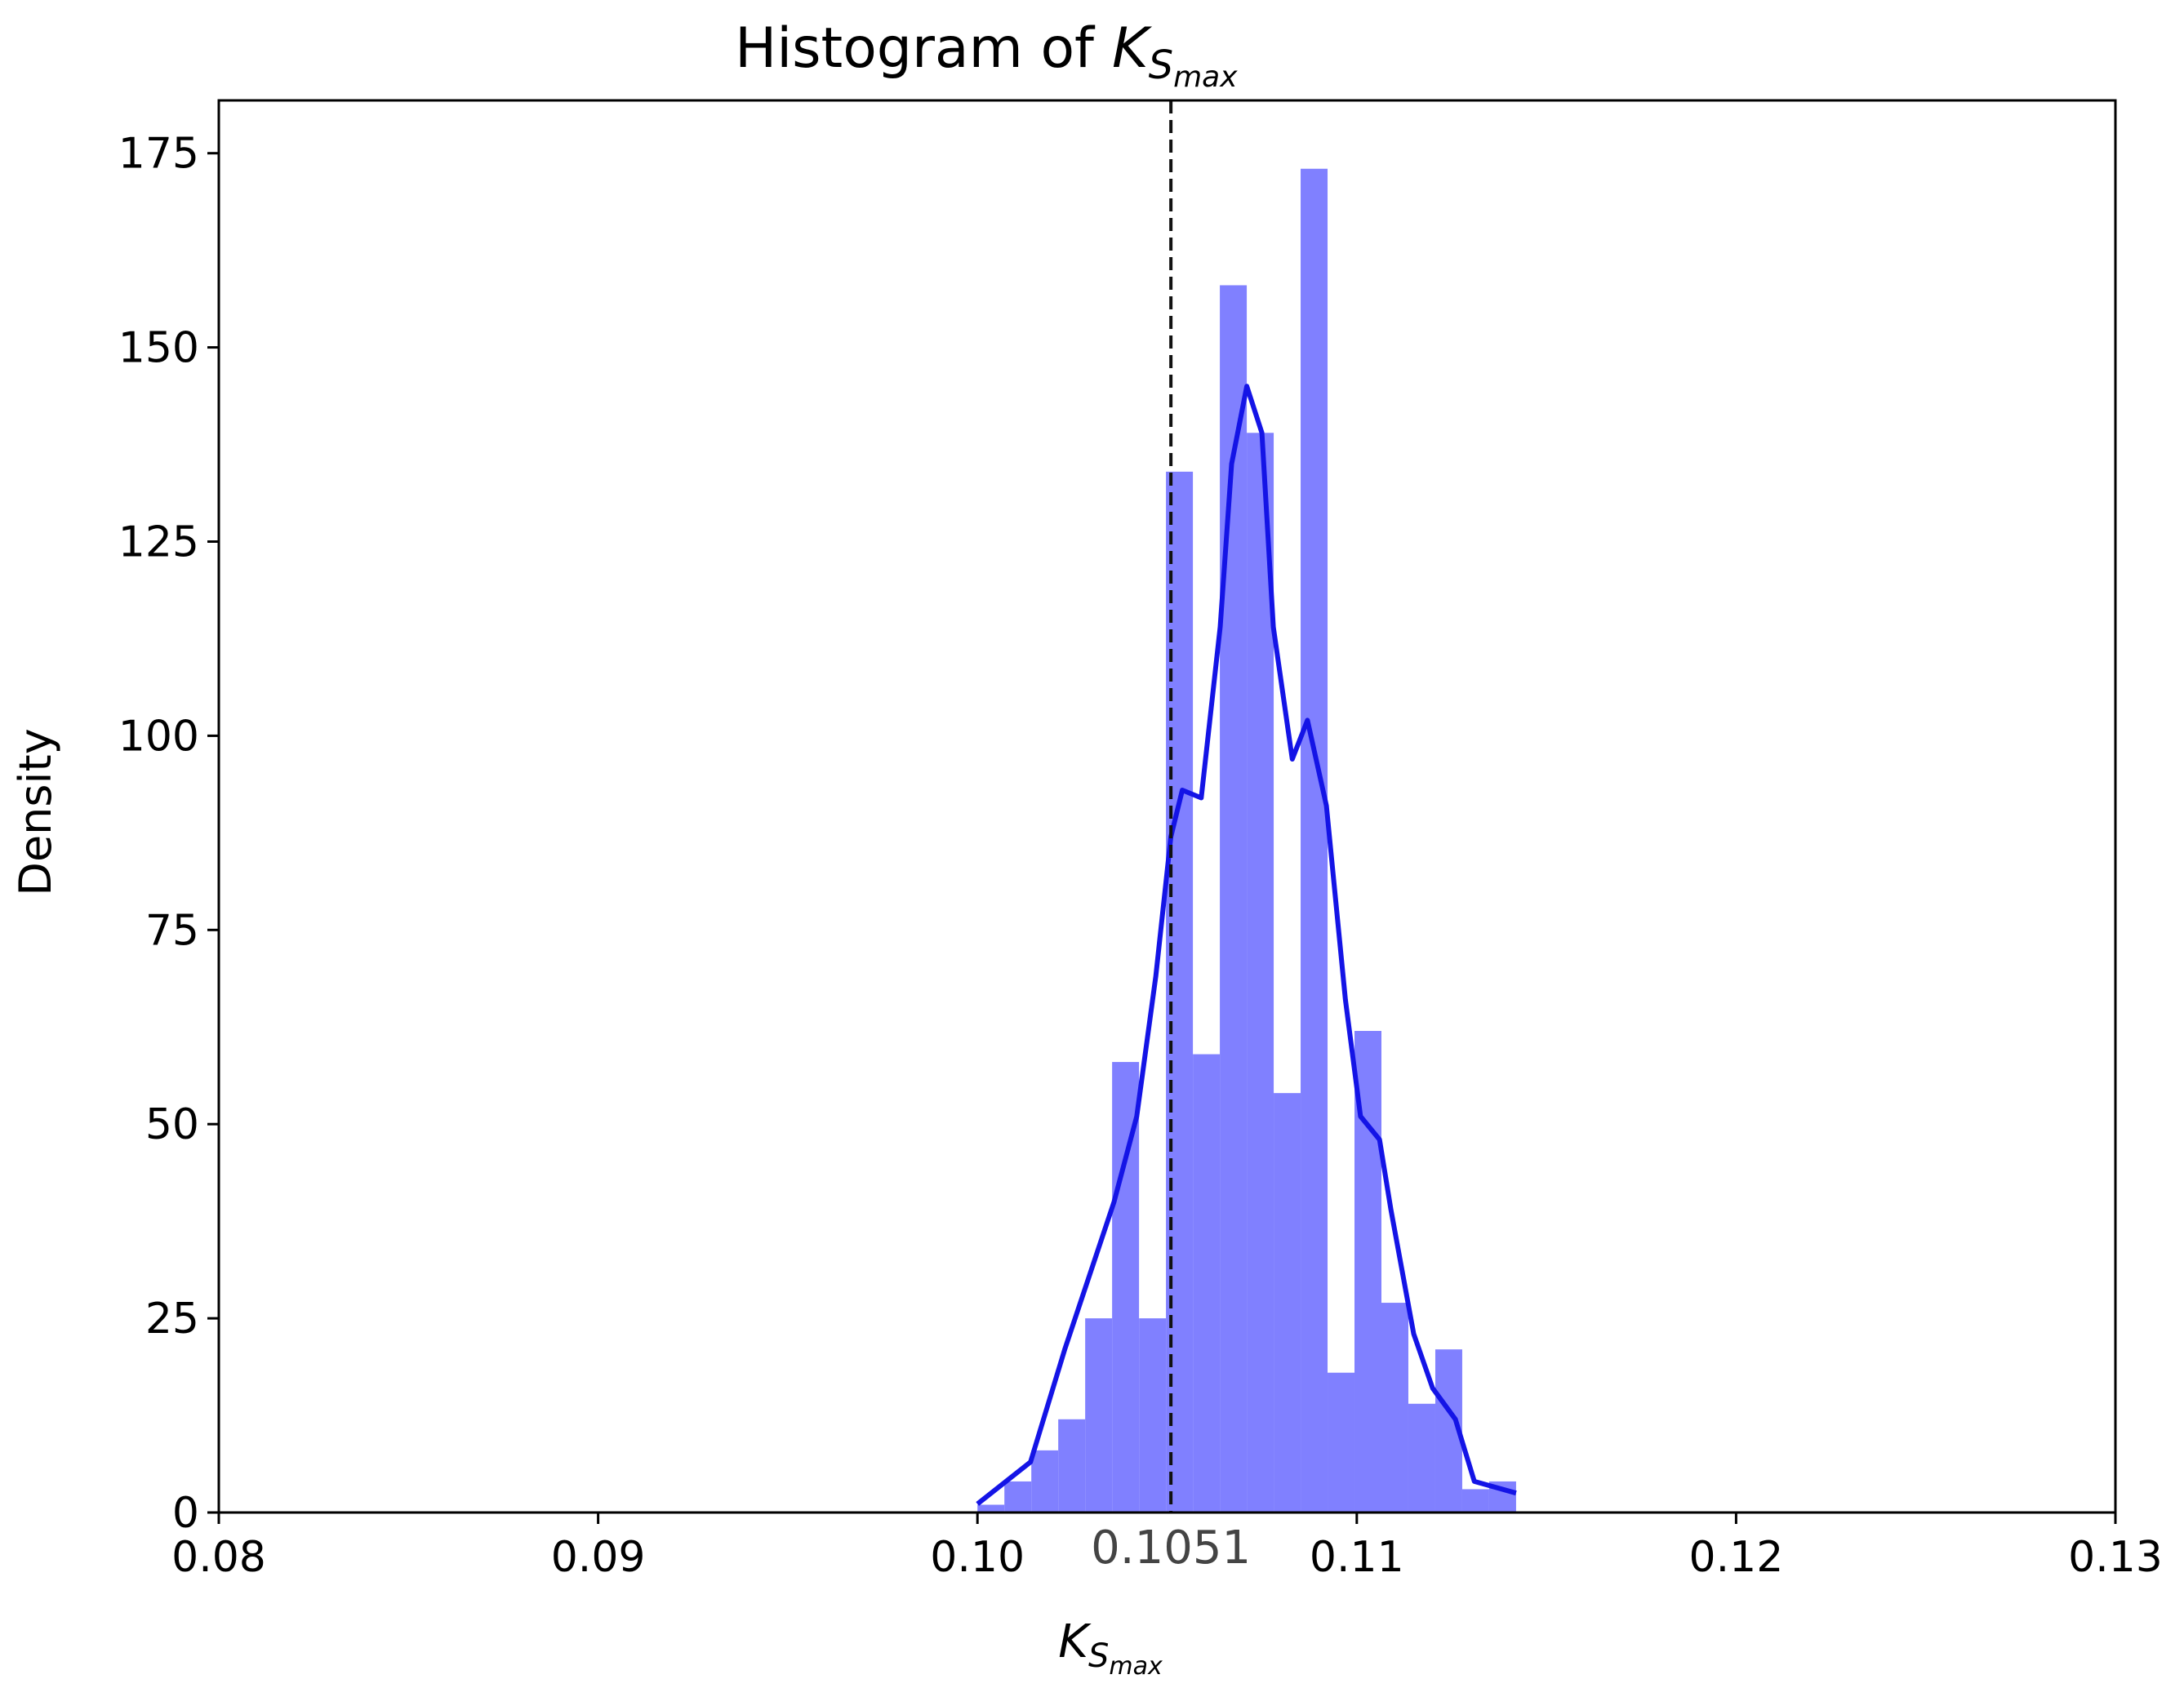 The image size is (2184, 1688). Describe the element at coordinates (172, 1124) in the screenshot. I see `y-tick-label: 50` at that location.